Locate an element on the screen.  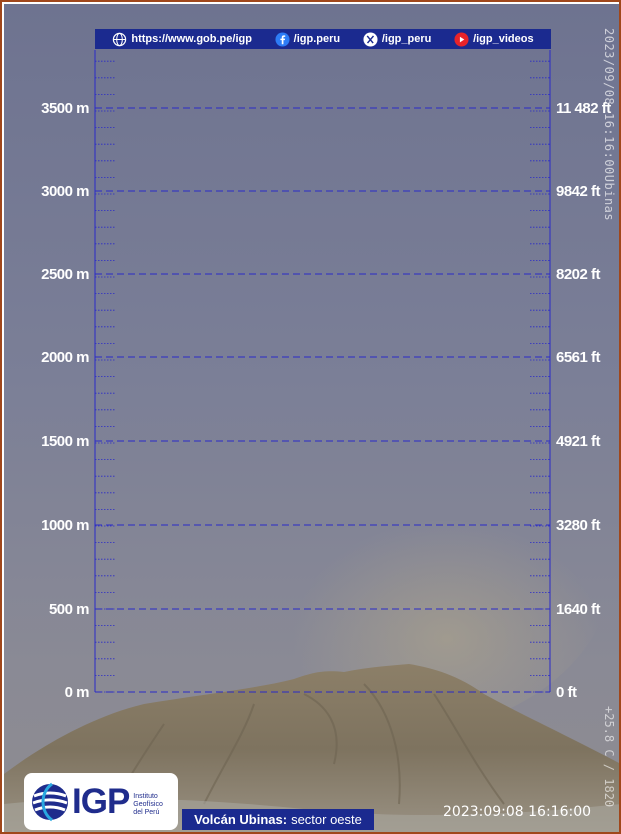
logo-line-3: del Perú is located at coordinates (146, 812).